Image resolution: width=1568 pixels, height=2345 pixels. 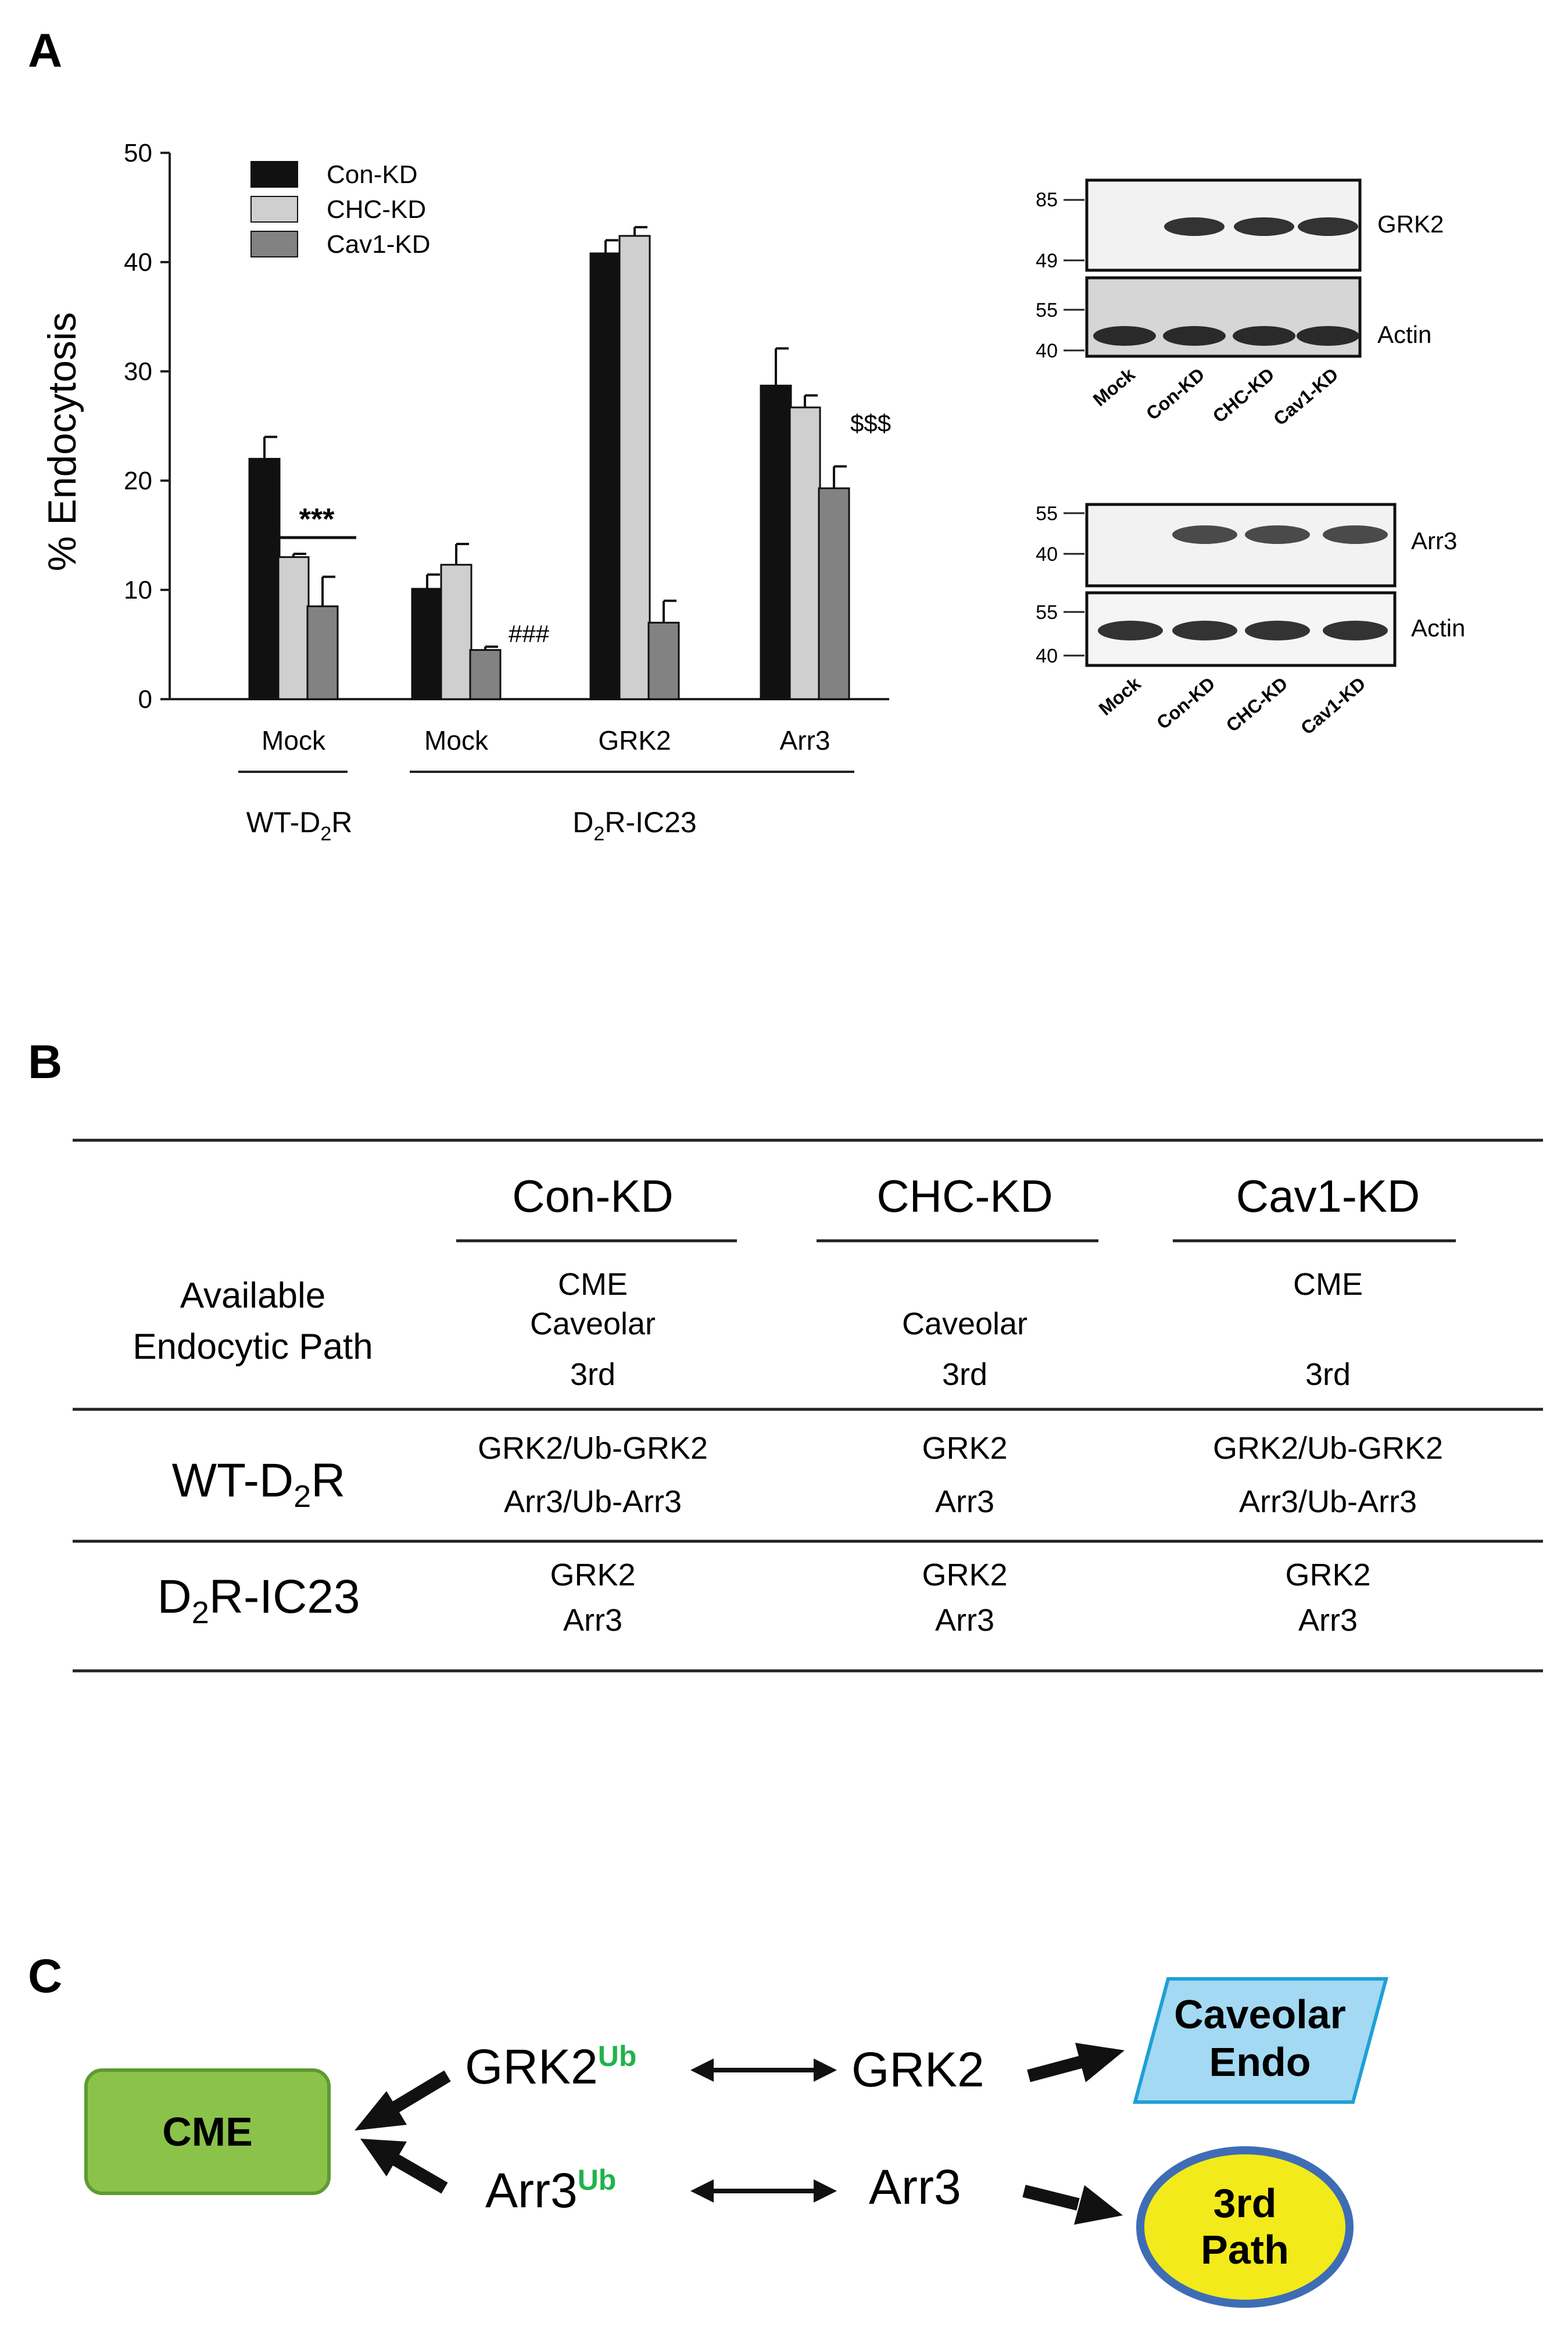 What do you see at coordinates (427, 644) in the screenshot?
I see `bar-con-kd-cat1` at bounding box center [427, 644].